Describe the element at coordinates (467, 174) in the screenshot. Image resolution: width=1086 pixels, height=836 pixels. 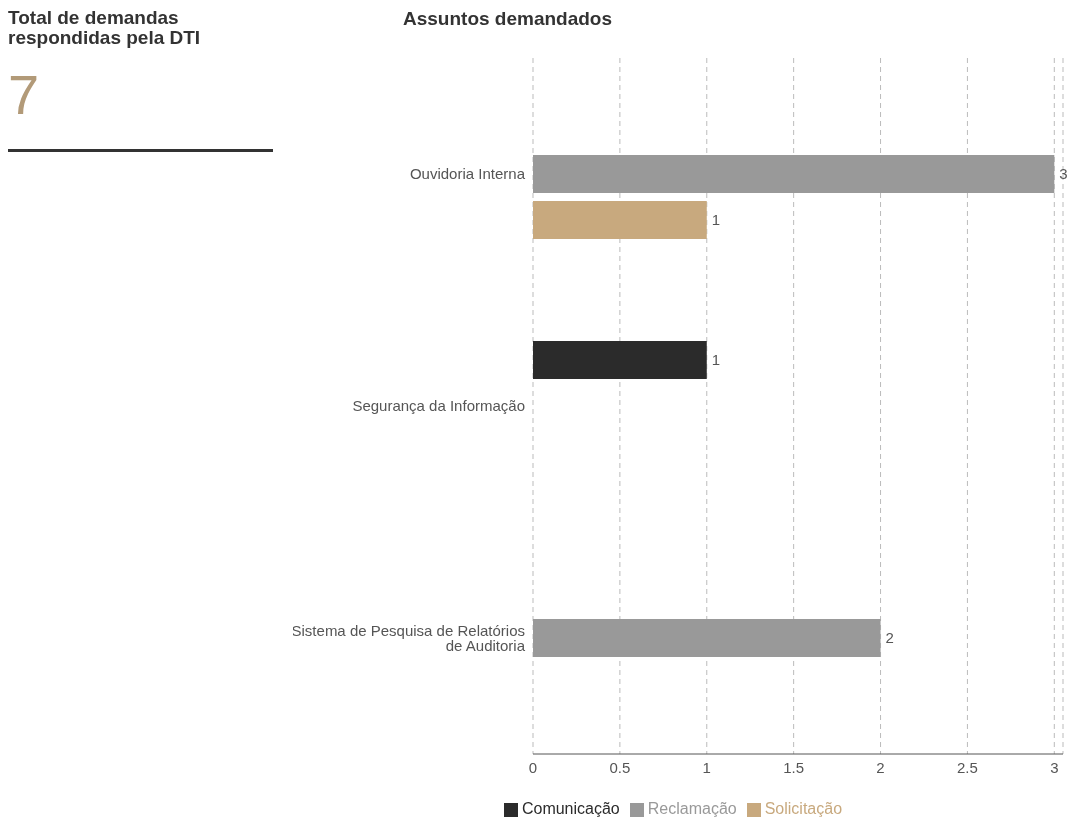
I see `y-tick-label: Ouvidoria Interna` at that location.